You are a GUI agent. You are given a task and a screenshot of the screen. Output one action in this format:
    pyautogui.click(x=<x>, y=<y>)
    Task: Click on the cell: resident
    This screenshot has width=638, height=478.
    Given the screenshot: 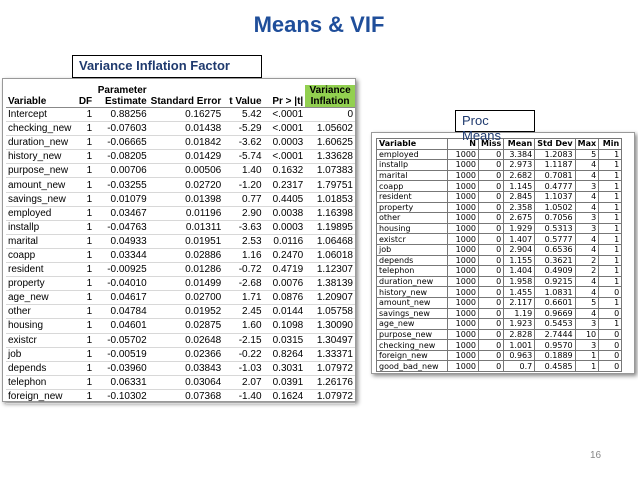 What is the action you would take?
    pyautogui.click(x=41, y=270)
    